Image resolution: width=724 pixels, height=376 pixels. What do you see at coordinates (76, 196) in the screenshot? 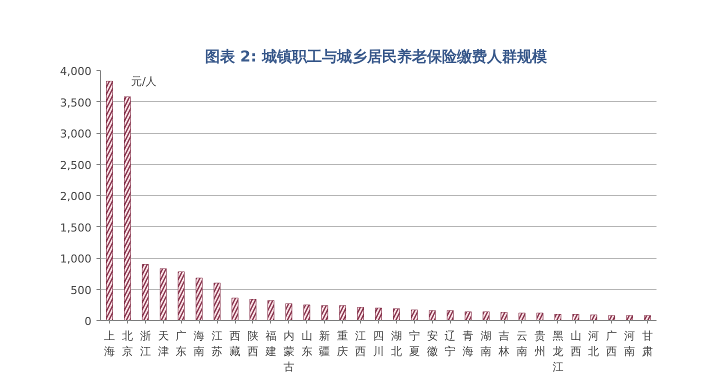
I see `y-tick-label: 2,000` at bounding box center [76, 196].